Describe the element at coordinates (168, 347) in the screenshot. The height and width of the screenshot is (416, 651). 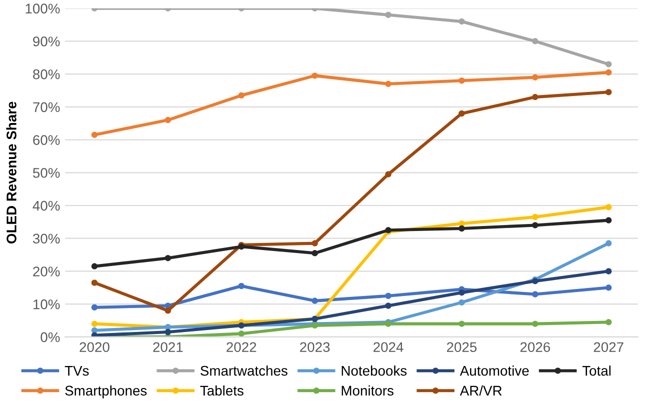
I see `x-tick-label: 2021` at that location.